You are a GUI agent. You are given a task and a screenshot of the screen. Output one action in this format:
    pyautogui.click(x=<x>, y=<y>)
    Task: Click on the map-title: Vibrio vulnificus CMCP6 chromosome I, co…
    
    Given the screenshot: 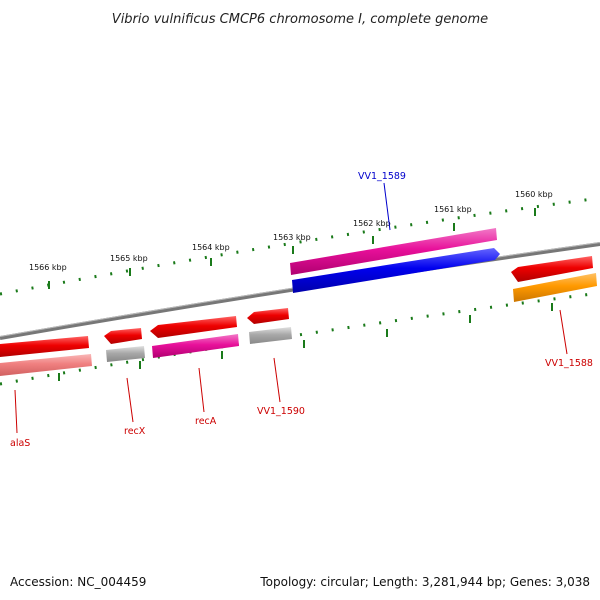 What is the action you would take?
    pyautogui.click(x=300, y=19)
    